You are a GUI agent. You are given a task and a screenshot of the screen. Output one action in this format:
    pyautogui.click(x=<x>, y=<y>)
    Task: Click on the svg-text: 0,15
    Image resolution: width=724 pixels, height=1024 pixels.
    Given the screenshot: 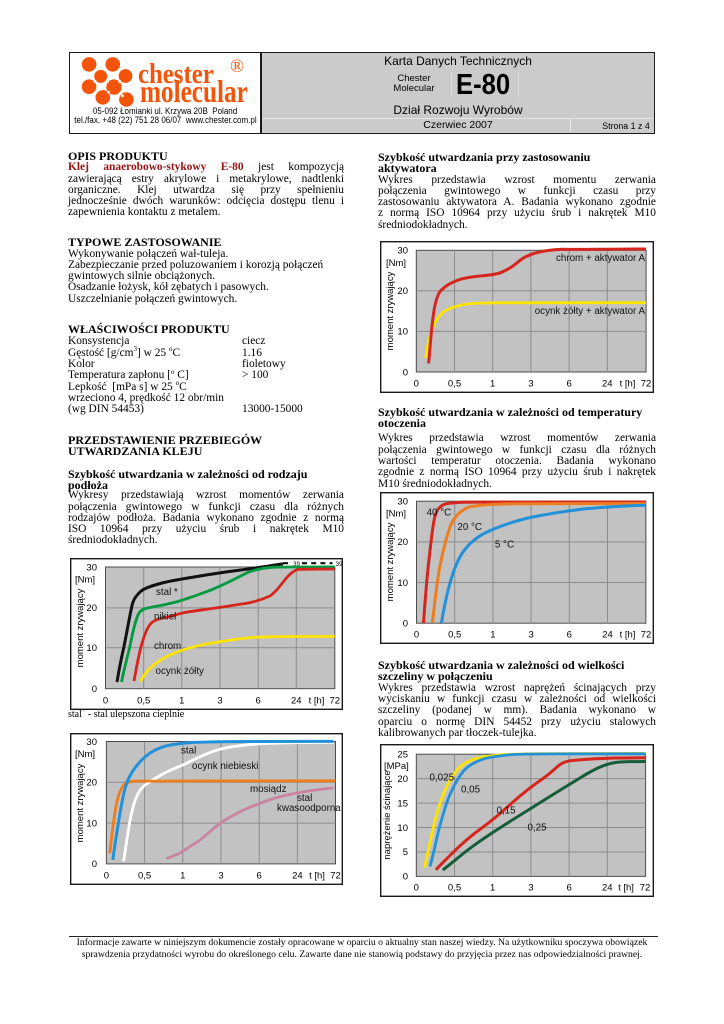 What is the action you would take?
    pyautogui.click(x=507, y=811)
    